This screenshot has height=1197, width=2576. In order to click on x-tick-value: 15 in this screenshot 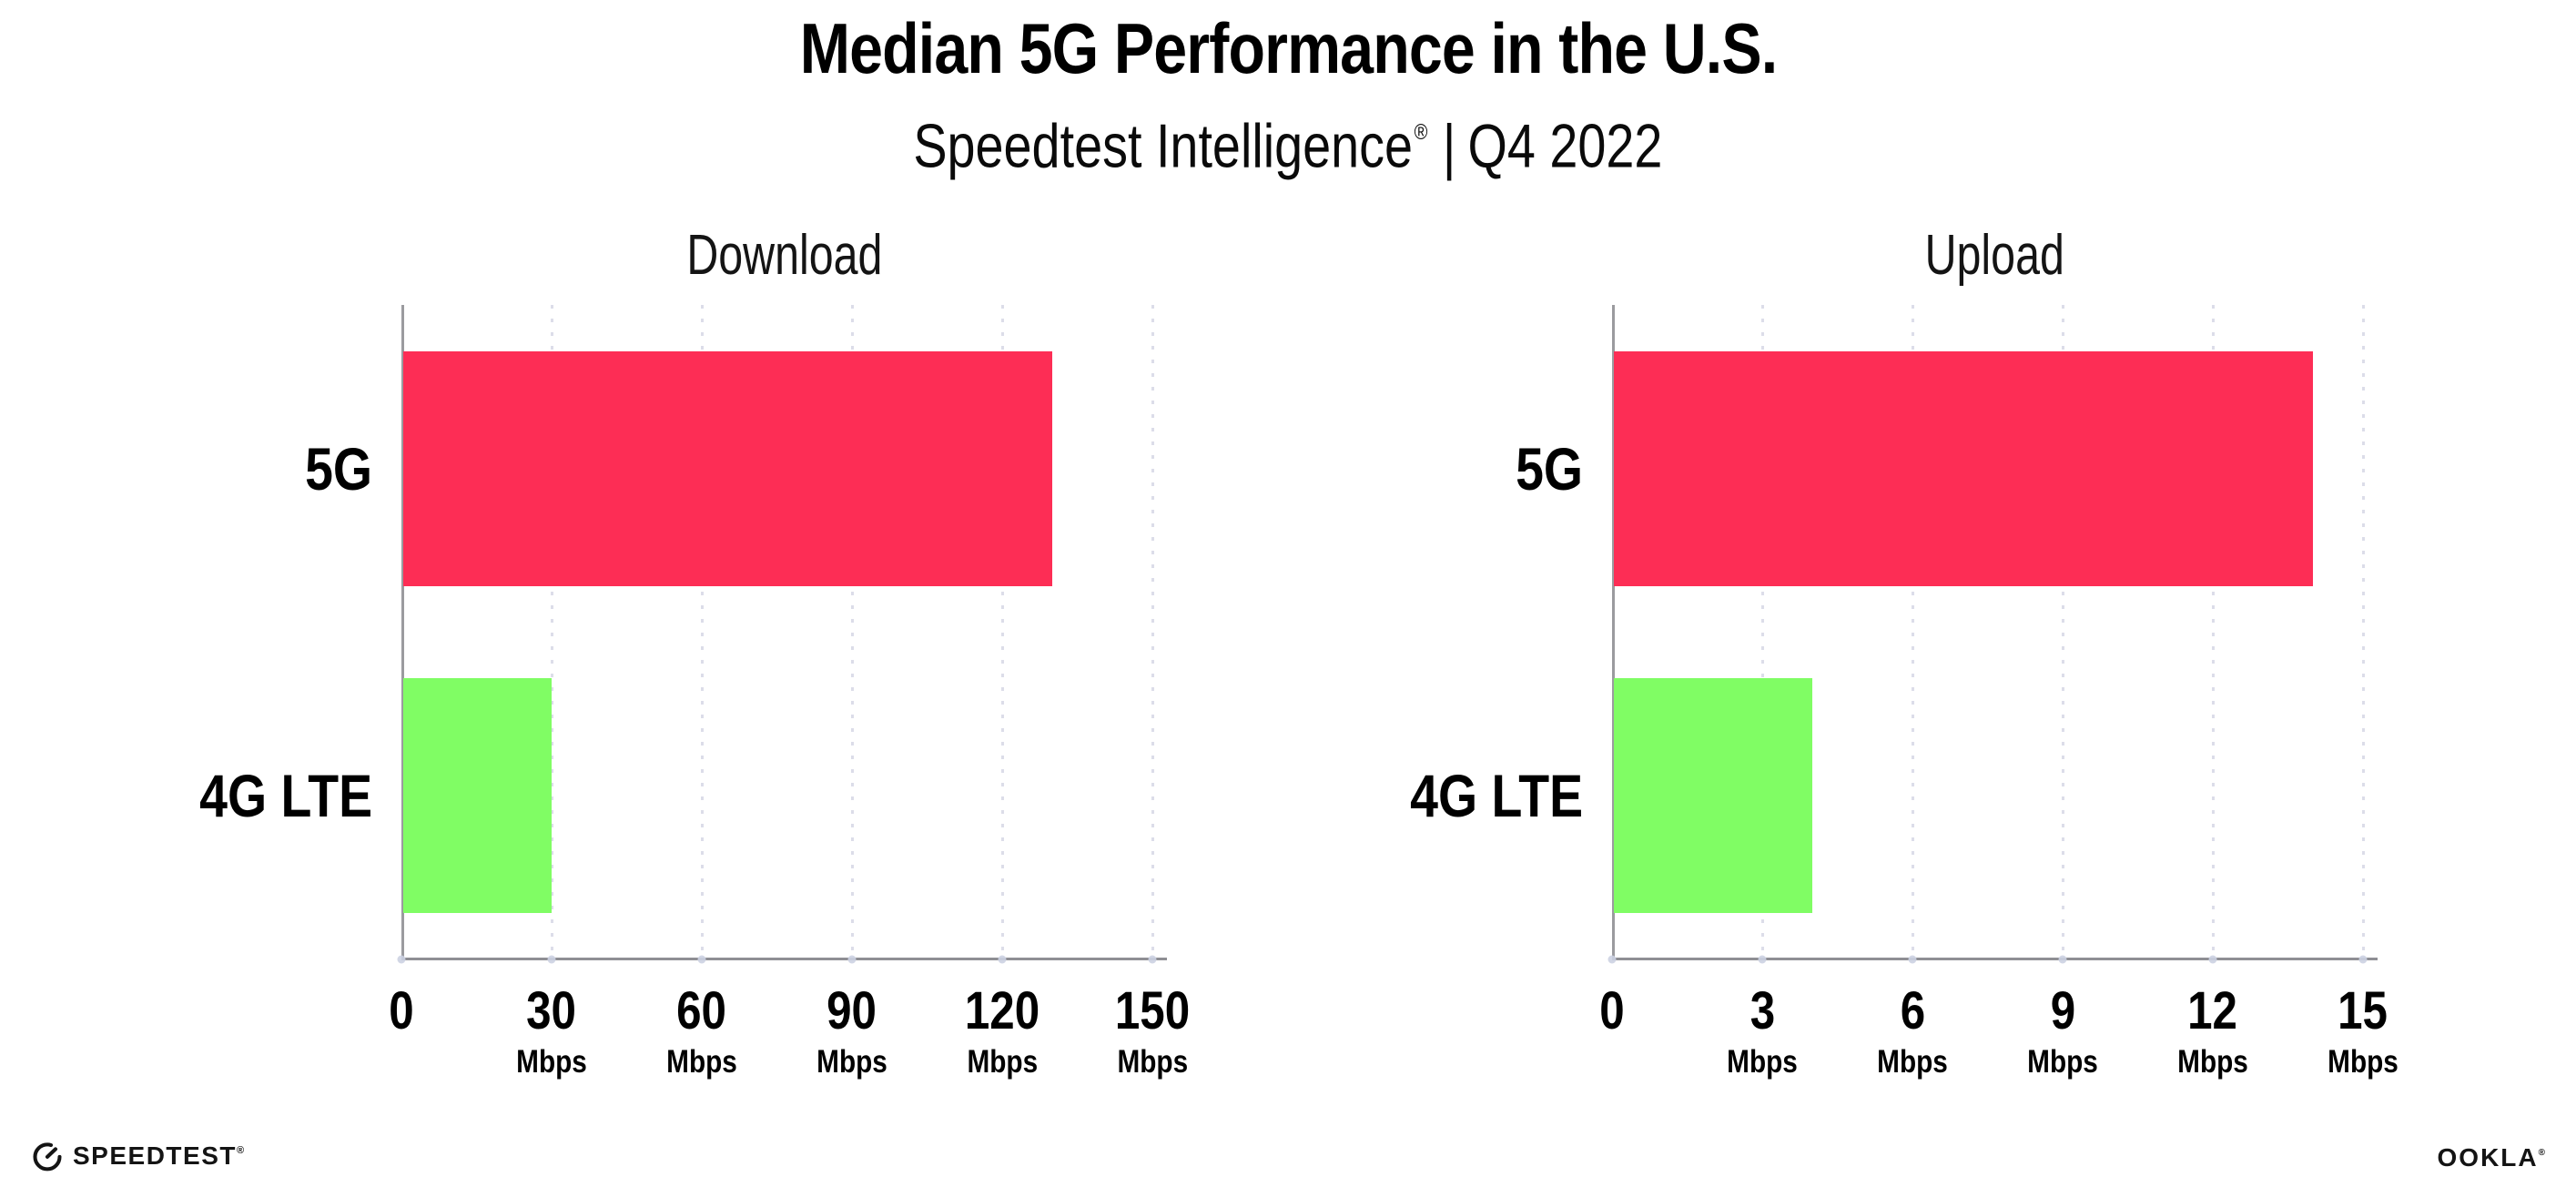, I will do `click(2362, 1011)`.